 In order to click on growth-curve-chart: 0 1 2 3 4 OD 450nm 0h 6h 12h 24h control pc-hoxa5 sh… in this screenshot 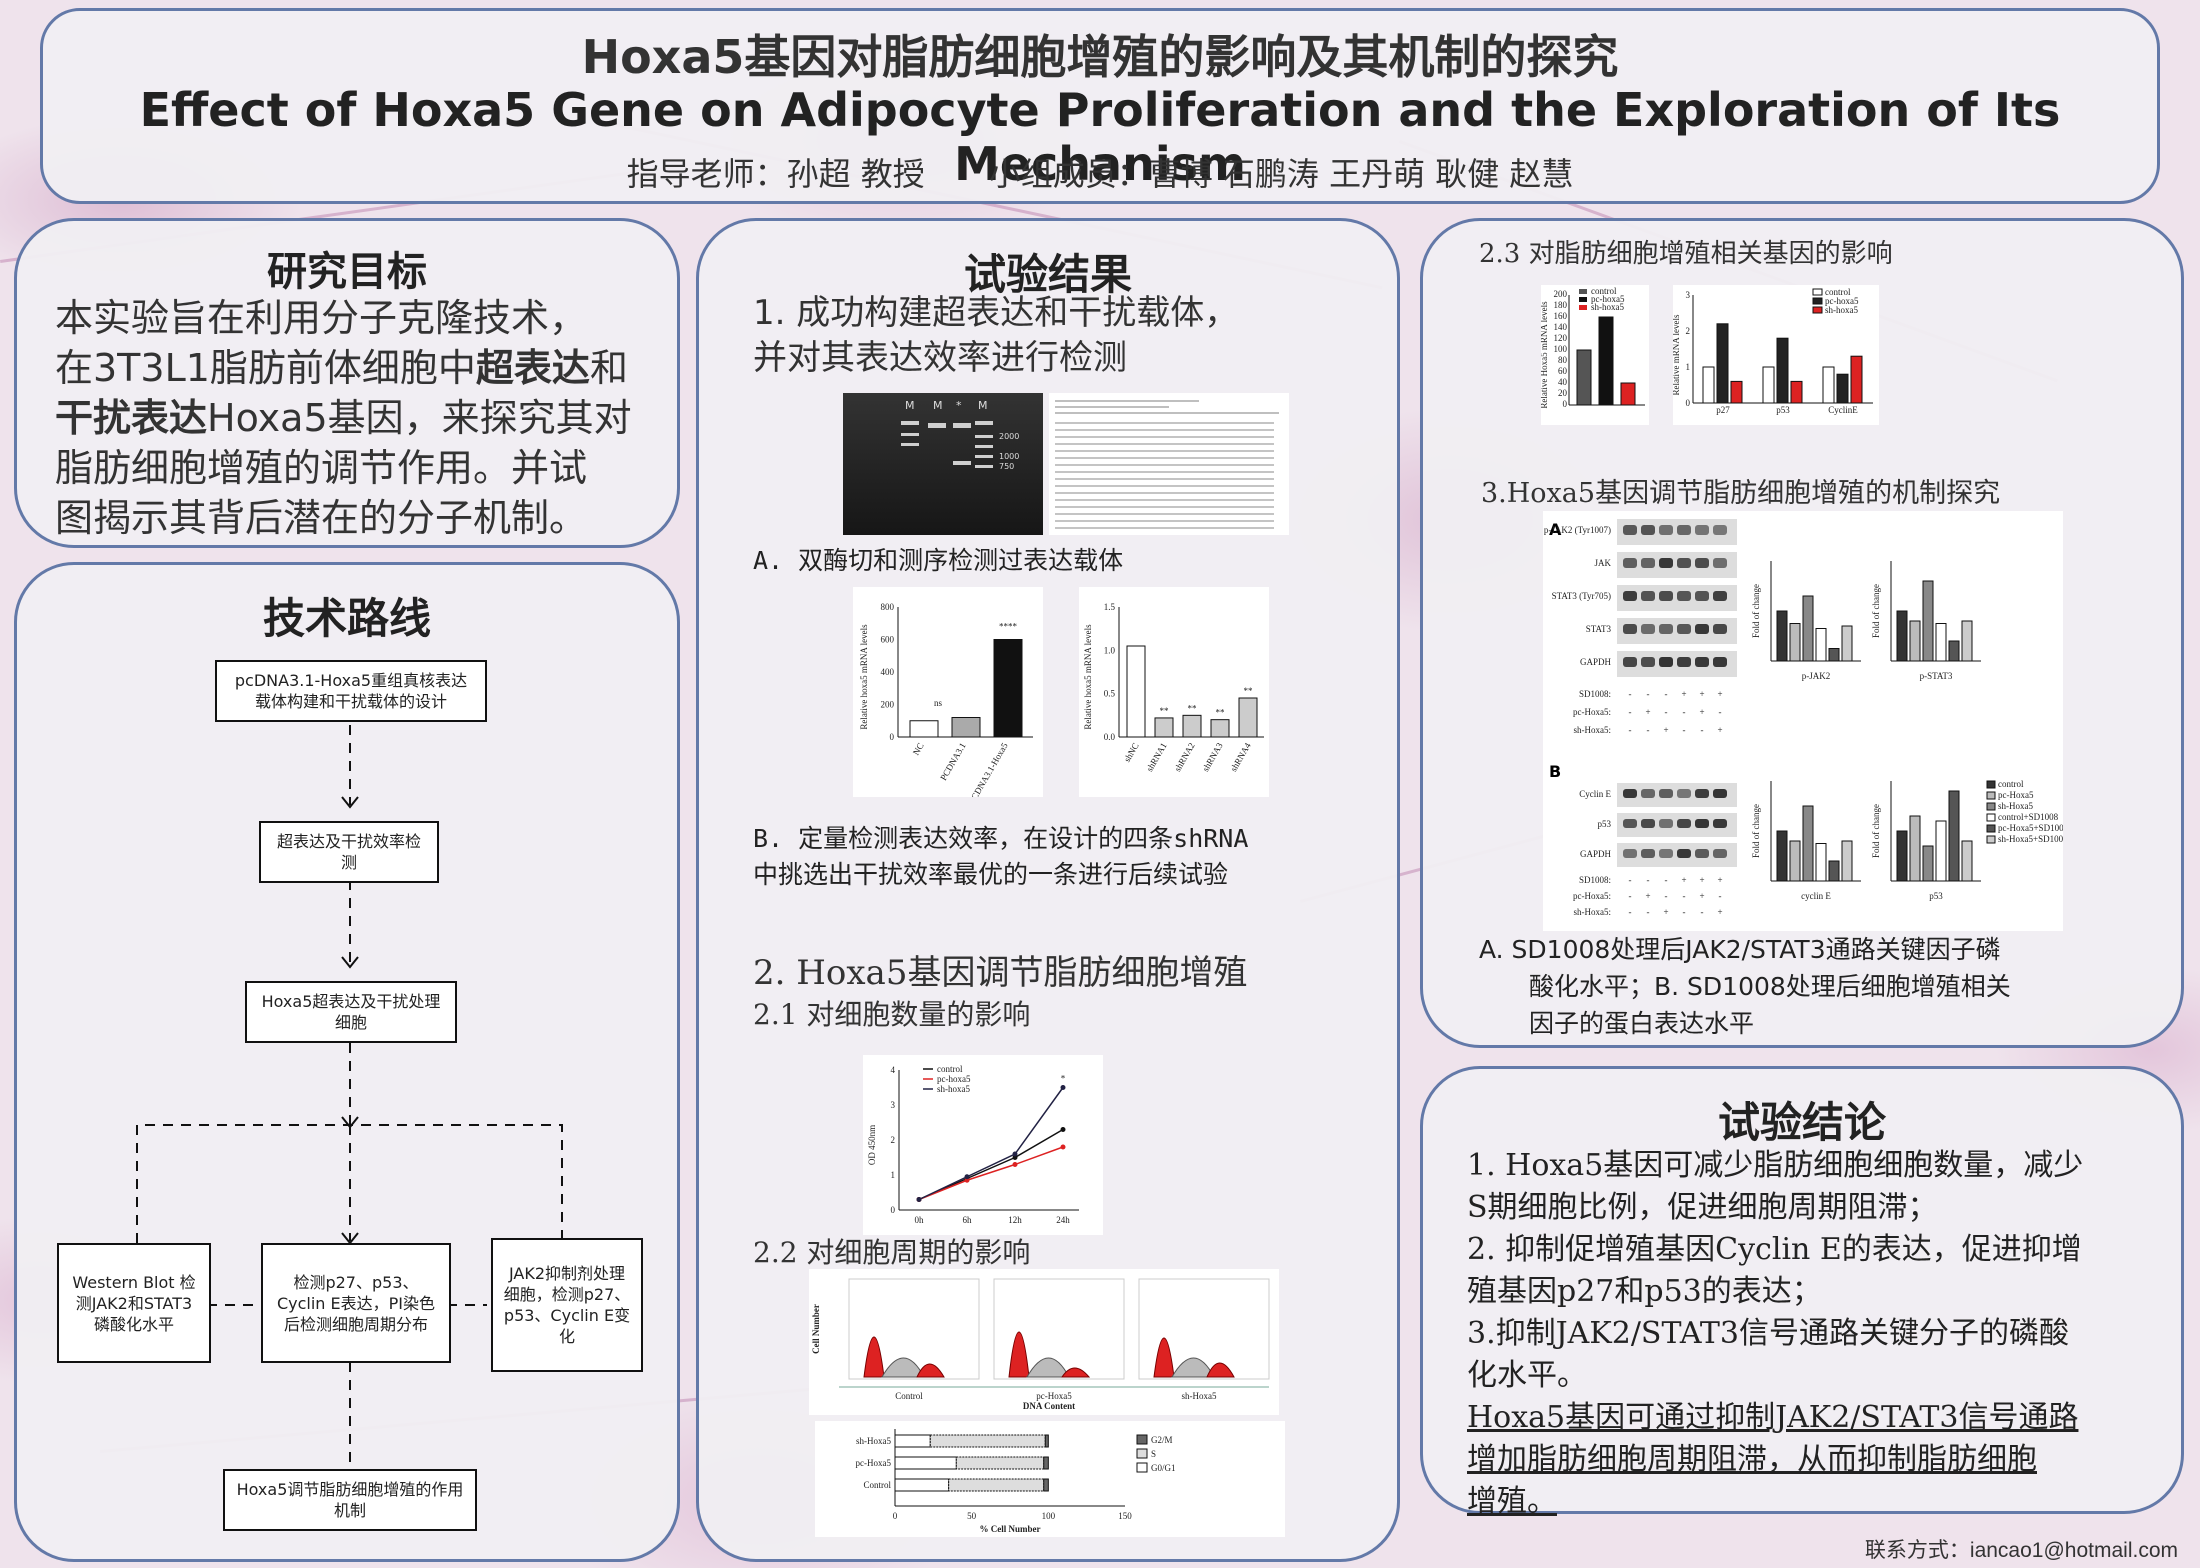, I will do `click(983, 1145)`.